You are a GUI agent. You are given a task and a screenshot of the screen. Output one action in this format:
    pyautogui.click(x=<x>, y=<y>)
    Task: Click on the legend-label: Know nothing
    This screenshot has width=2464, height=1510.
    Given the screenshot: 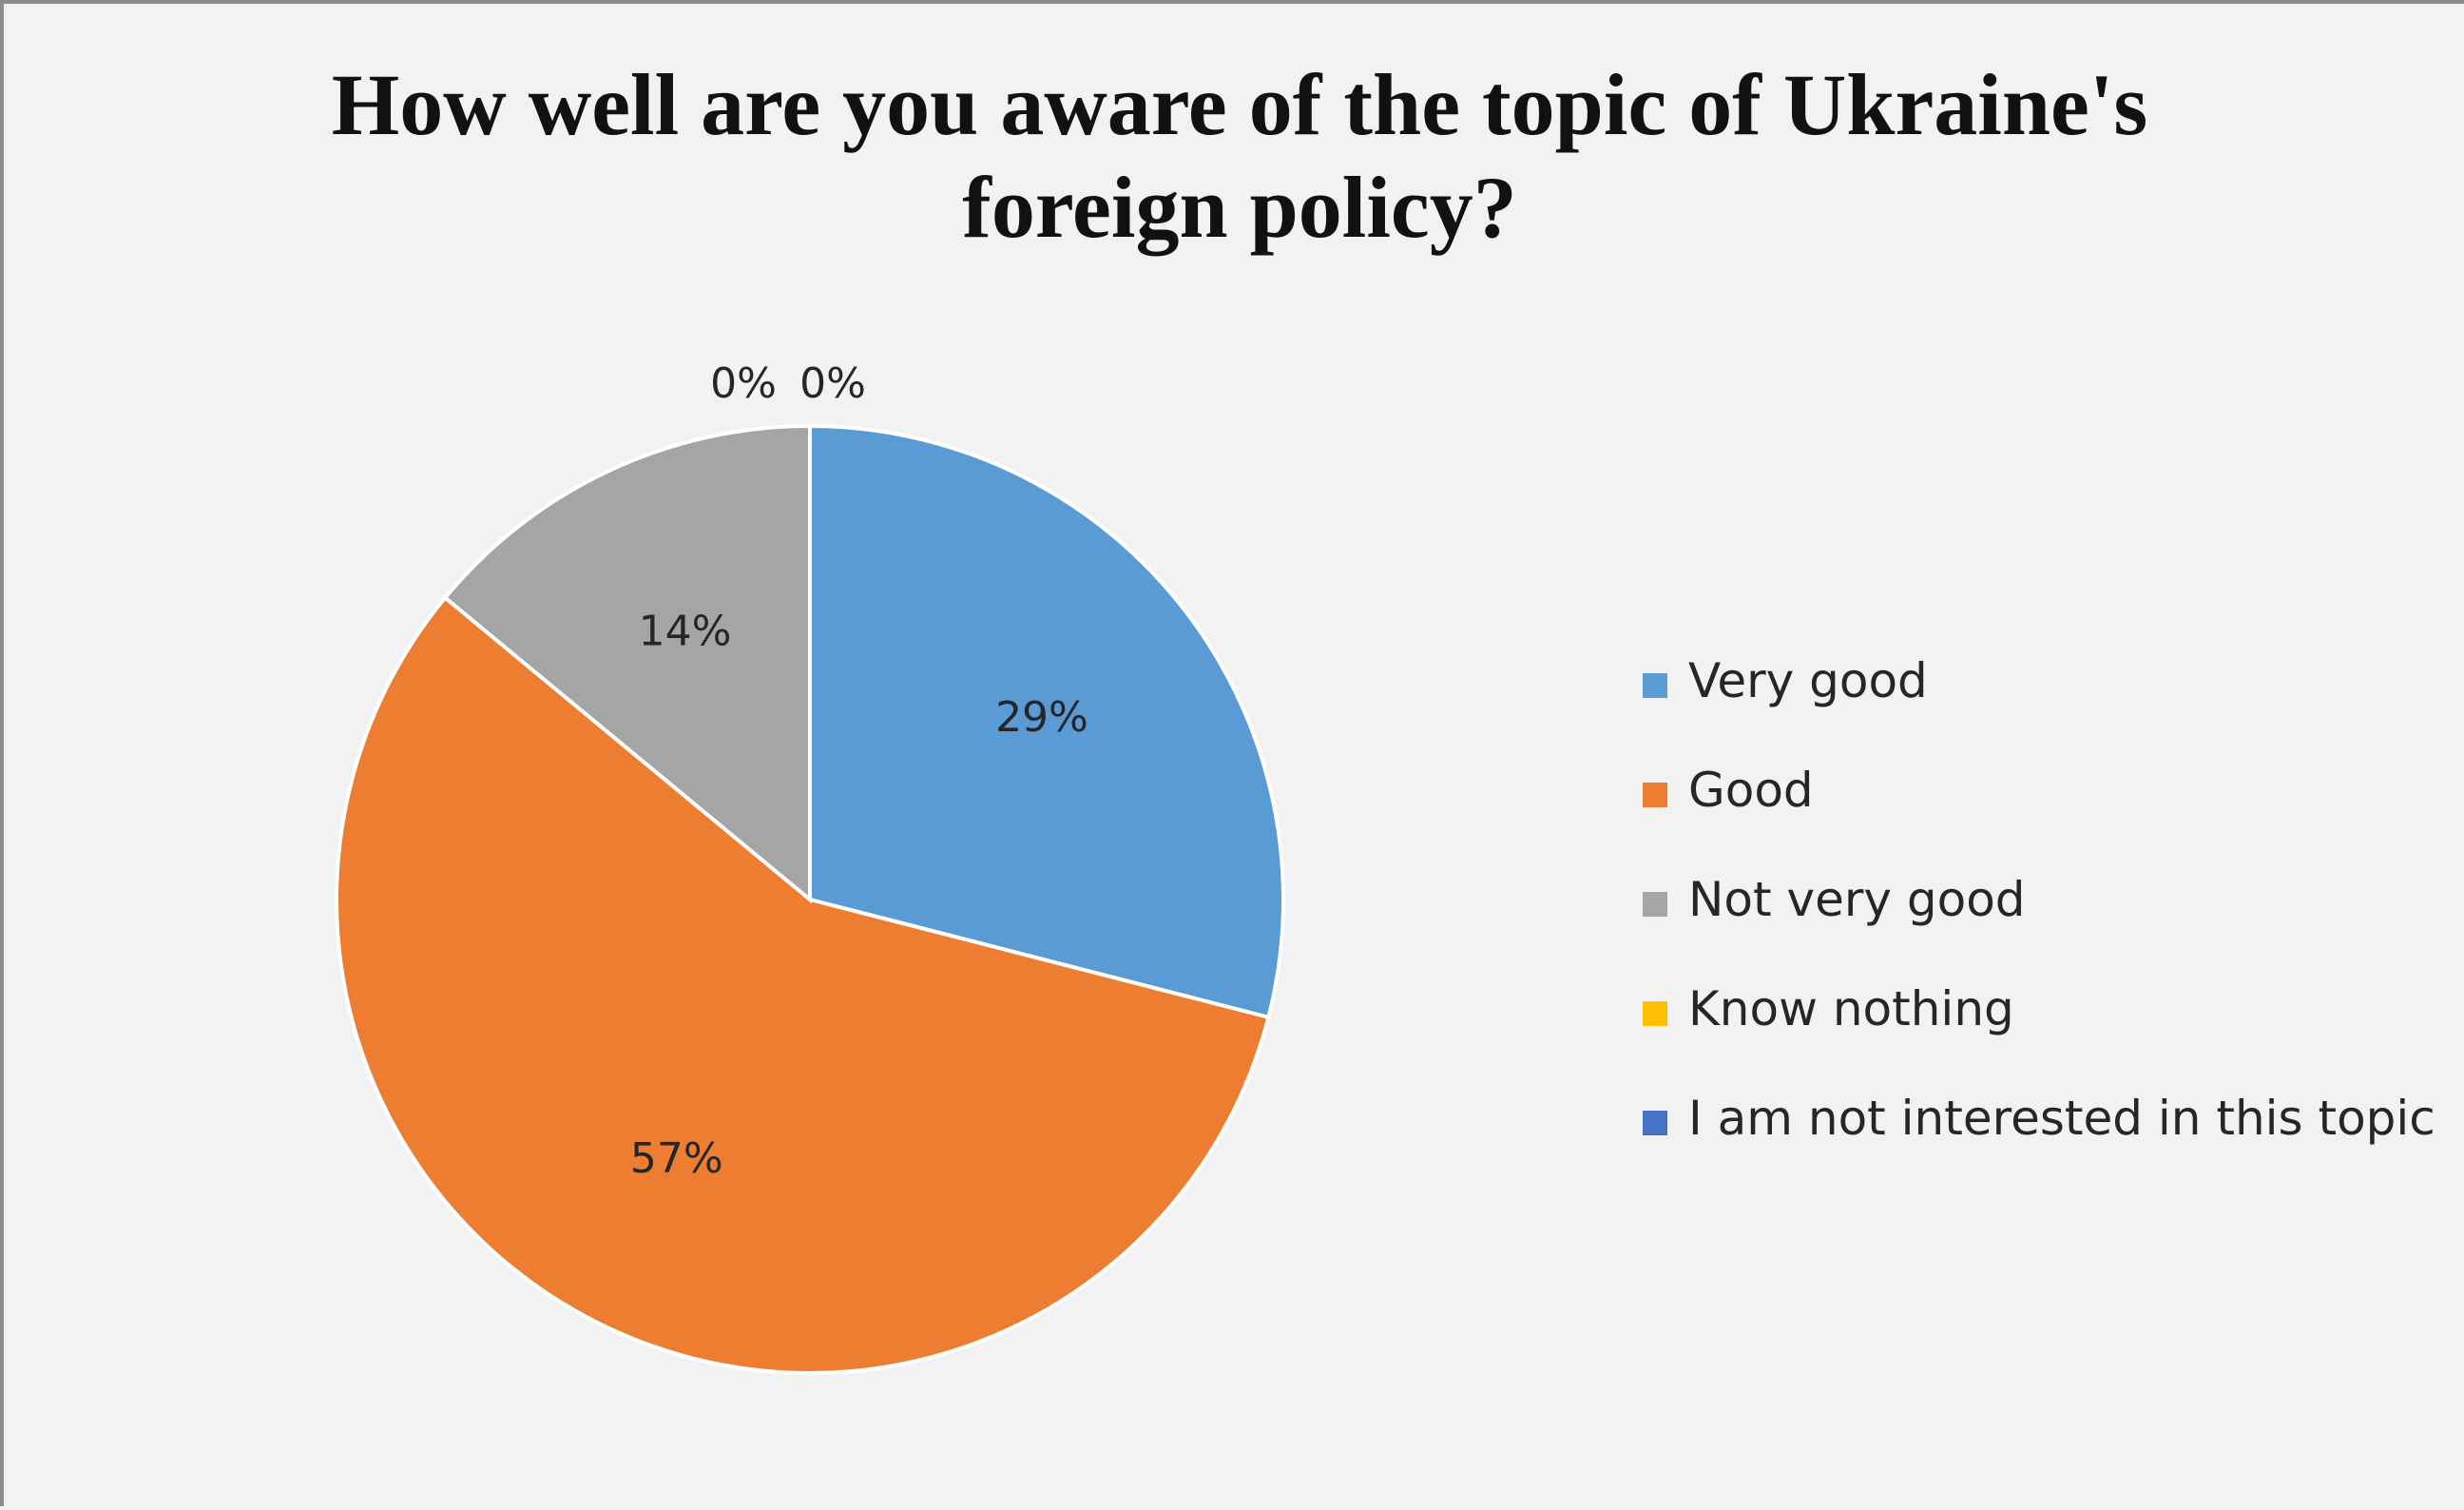 What is the action you would take?
    pyautogui.click(x=1851, y=1008)
    